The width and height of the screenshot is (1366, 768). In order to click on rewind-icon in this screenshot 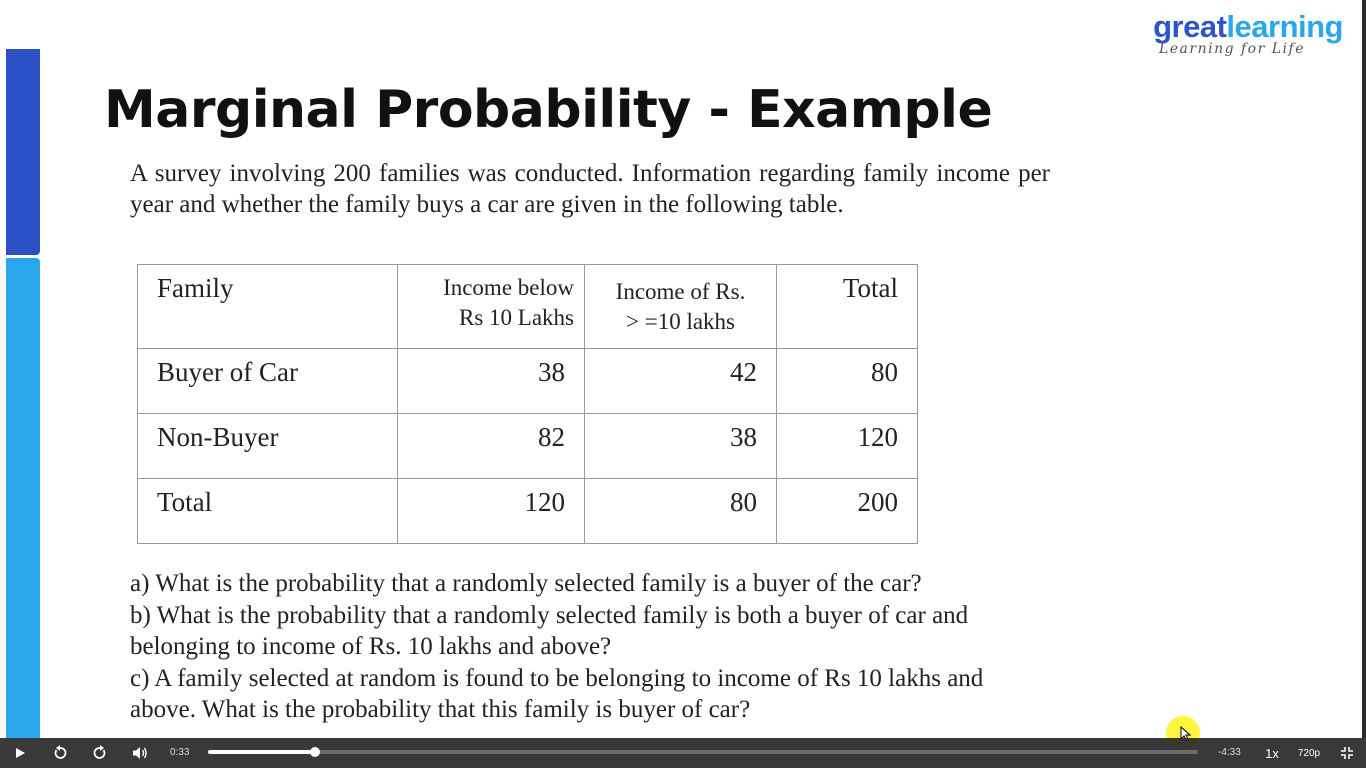, I will do `click(60, 752)`.